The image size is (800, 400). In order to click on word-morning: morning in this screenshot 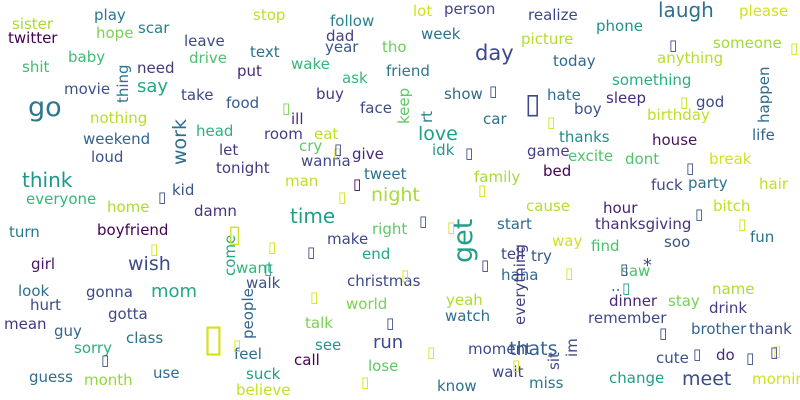, I will do `click(776, 379)`.